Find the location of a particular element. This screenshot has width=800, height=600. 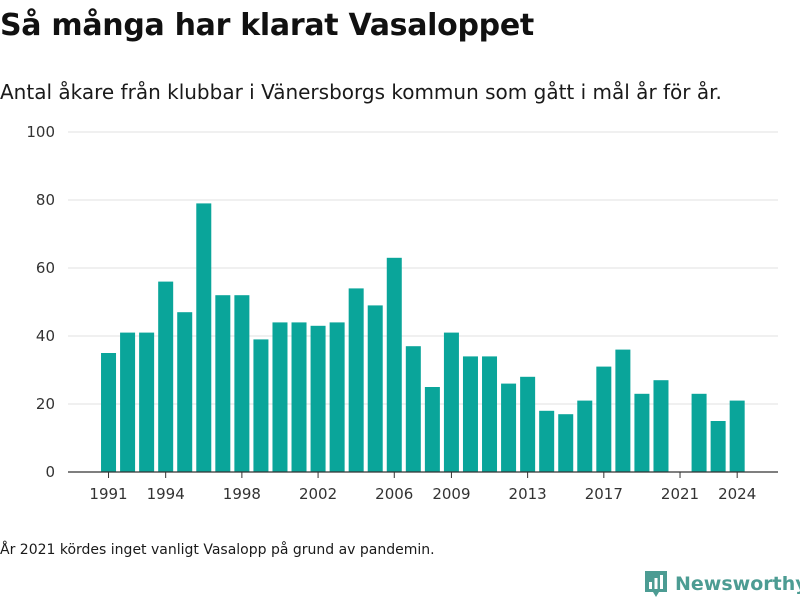

x-tick-label: 2024 is located at coordinates (737, 494).